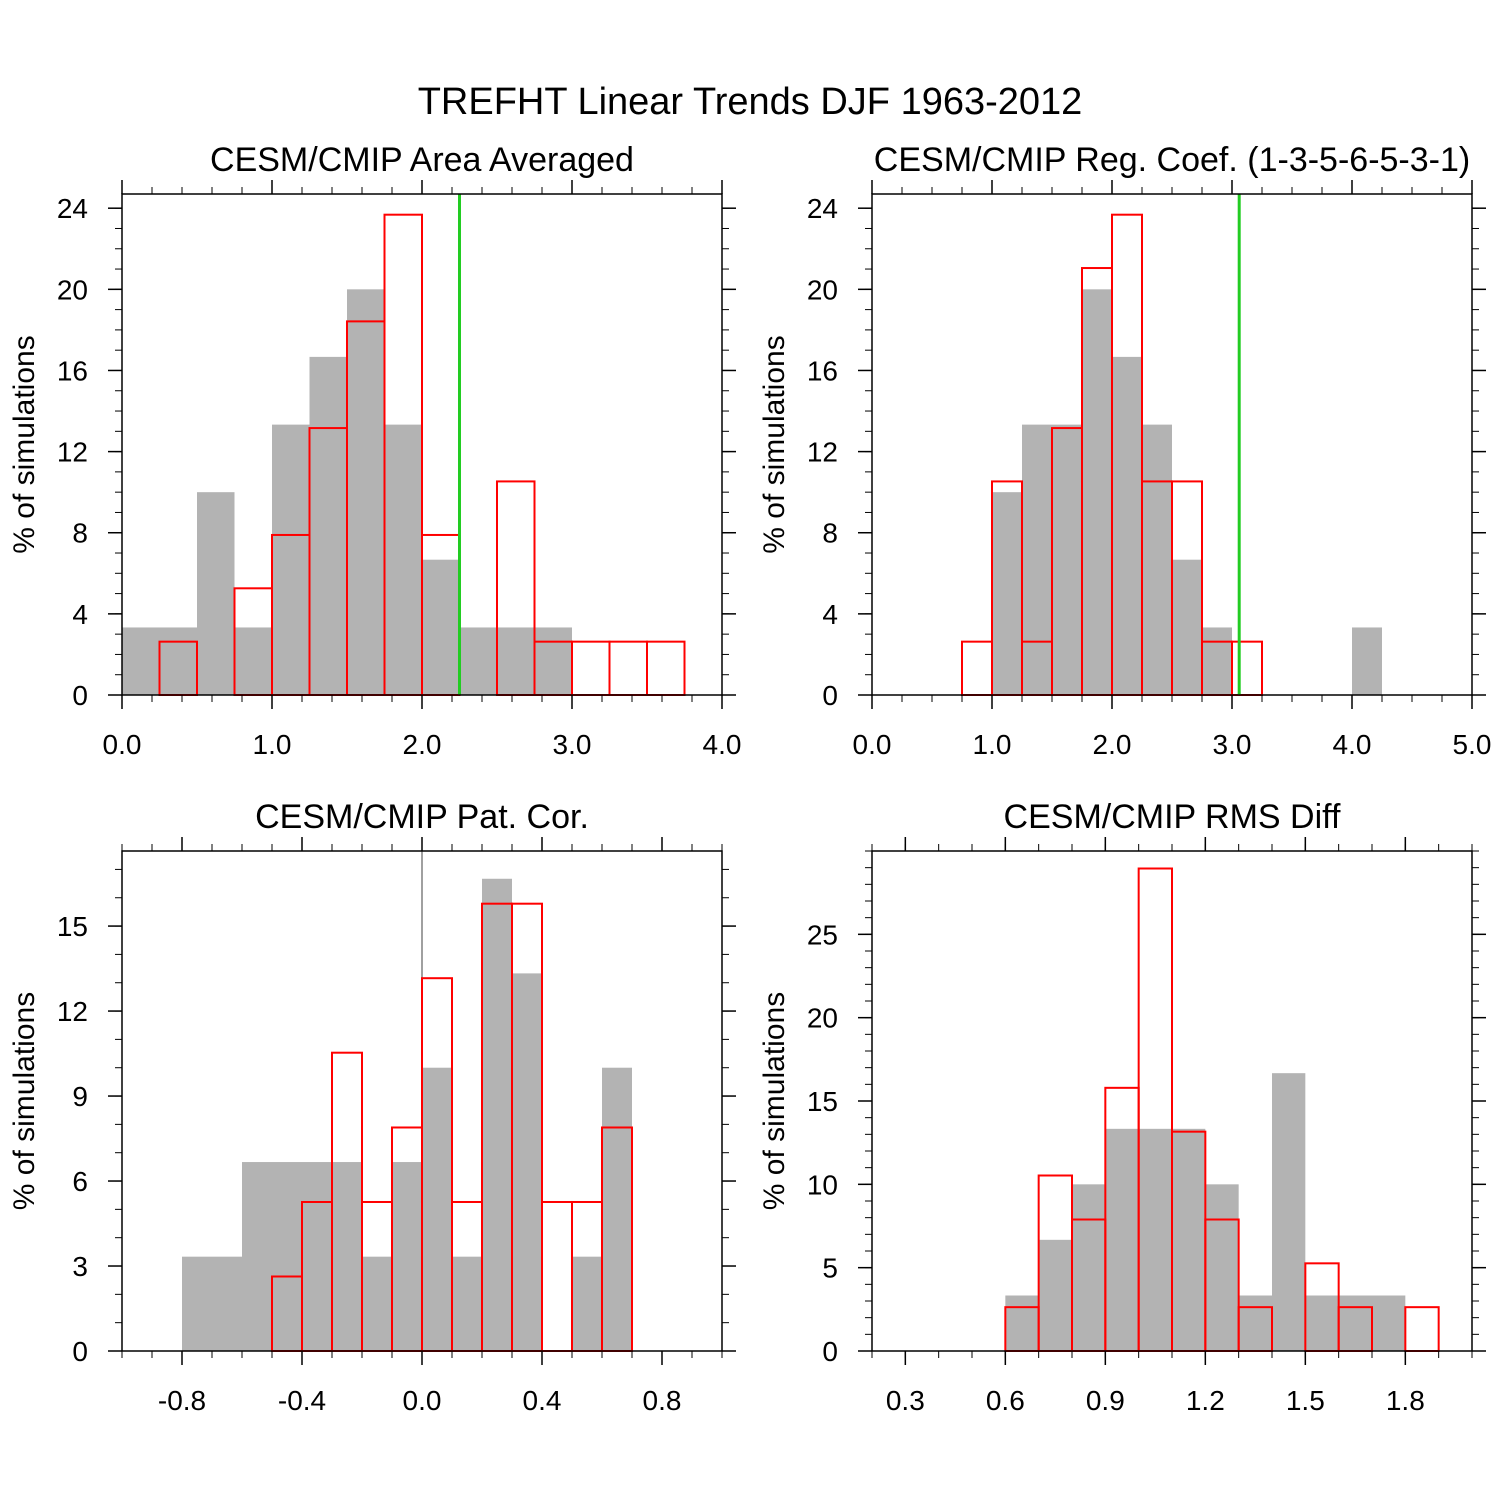 The height and width of the screenshot is (1500, 1500). I want to click on panel-title: CESM/CMIP Reg. Coef. (1-3-5-6-5-3-1), so click(1172, 160).